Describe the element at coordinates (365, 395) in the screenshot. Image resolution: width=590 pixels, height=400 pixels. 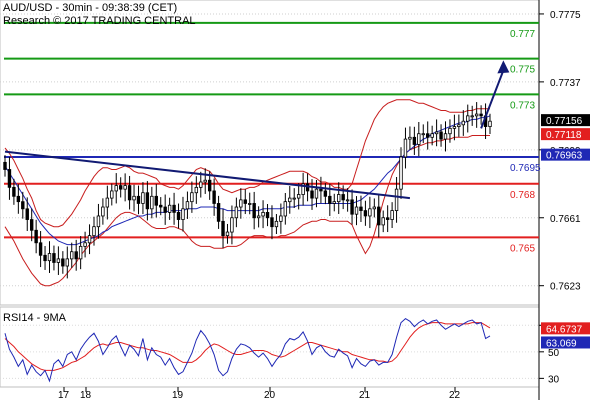
I see `time-tick-label: 21` at that location.